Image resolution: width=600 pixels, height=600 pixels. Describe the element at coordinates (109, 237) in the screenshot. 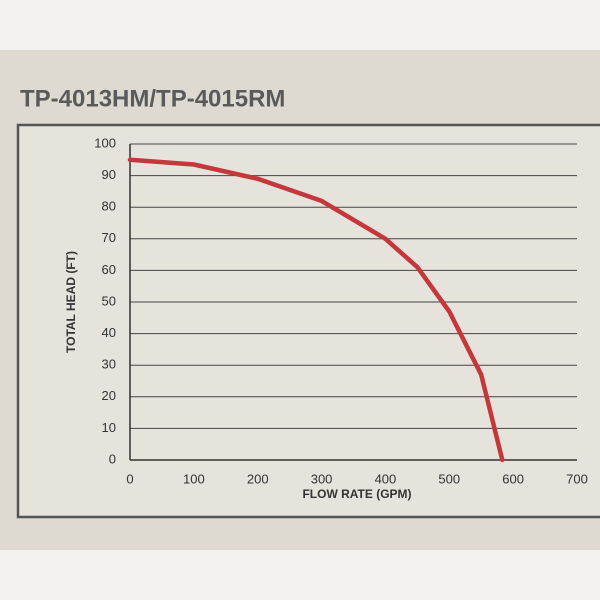

I see `y-tick-label: 70` at that location.